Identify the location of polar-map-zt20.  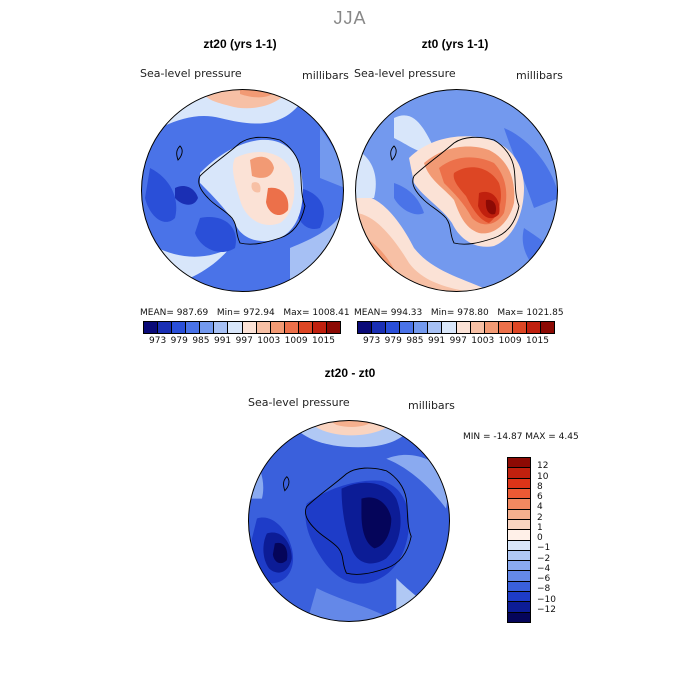
(242, 190).